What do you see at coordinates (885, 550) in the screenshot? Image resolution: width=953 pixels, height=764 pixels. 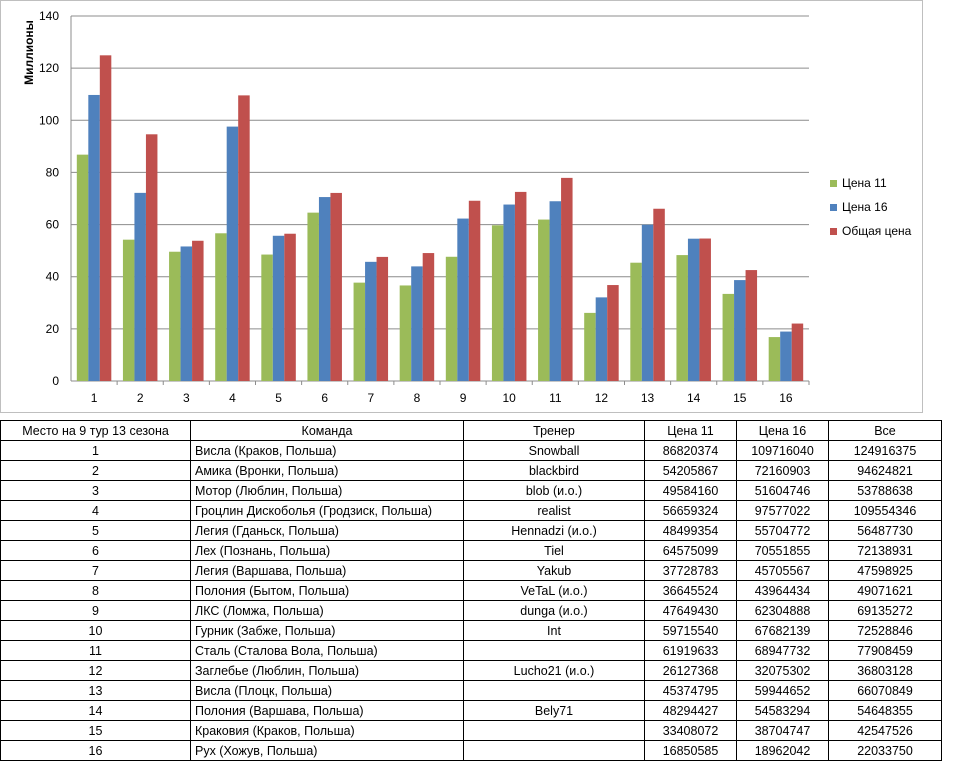 I see `cell-total: 72138931` at bounding box center [885, 550].